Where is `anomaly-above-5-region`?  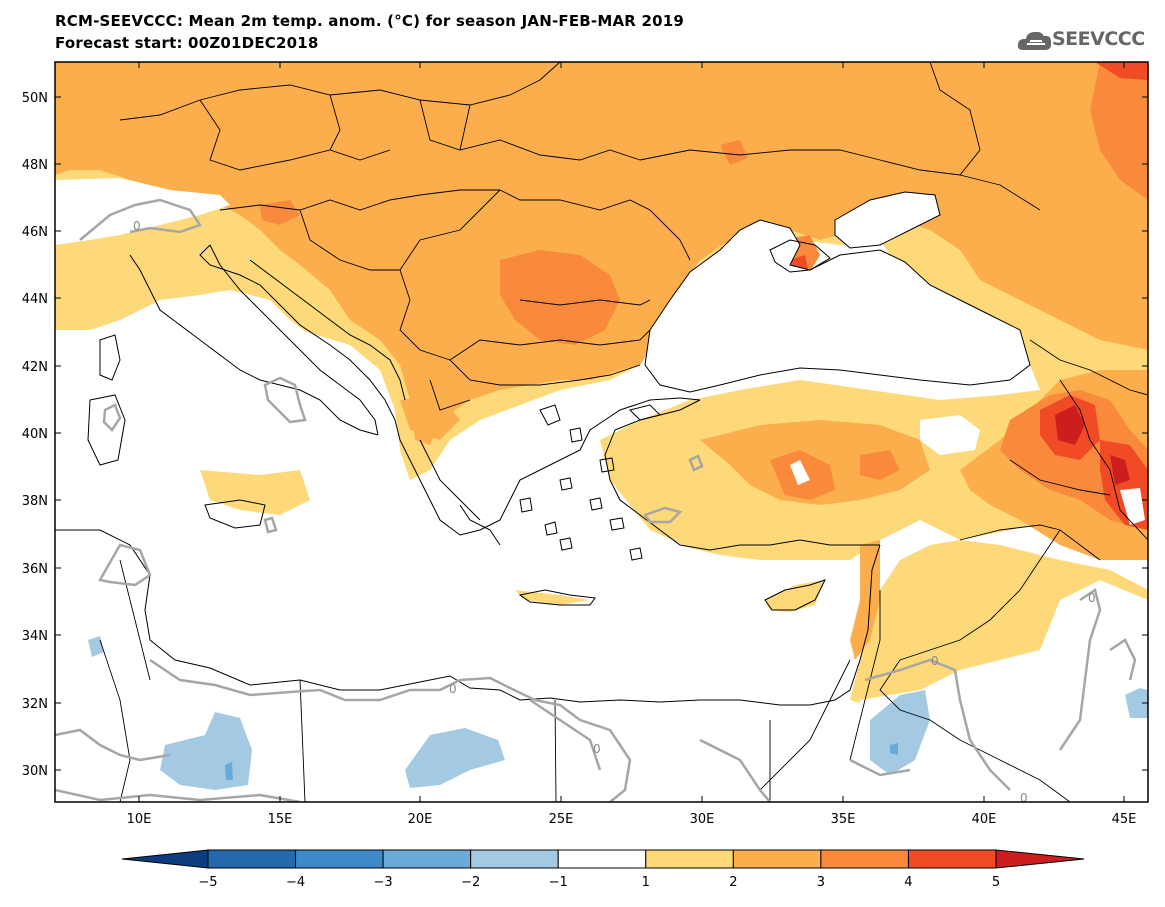
anomaly-above-5-region is located at coordinates (1092, 445).